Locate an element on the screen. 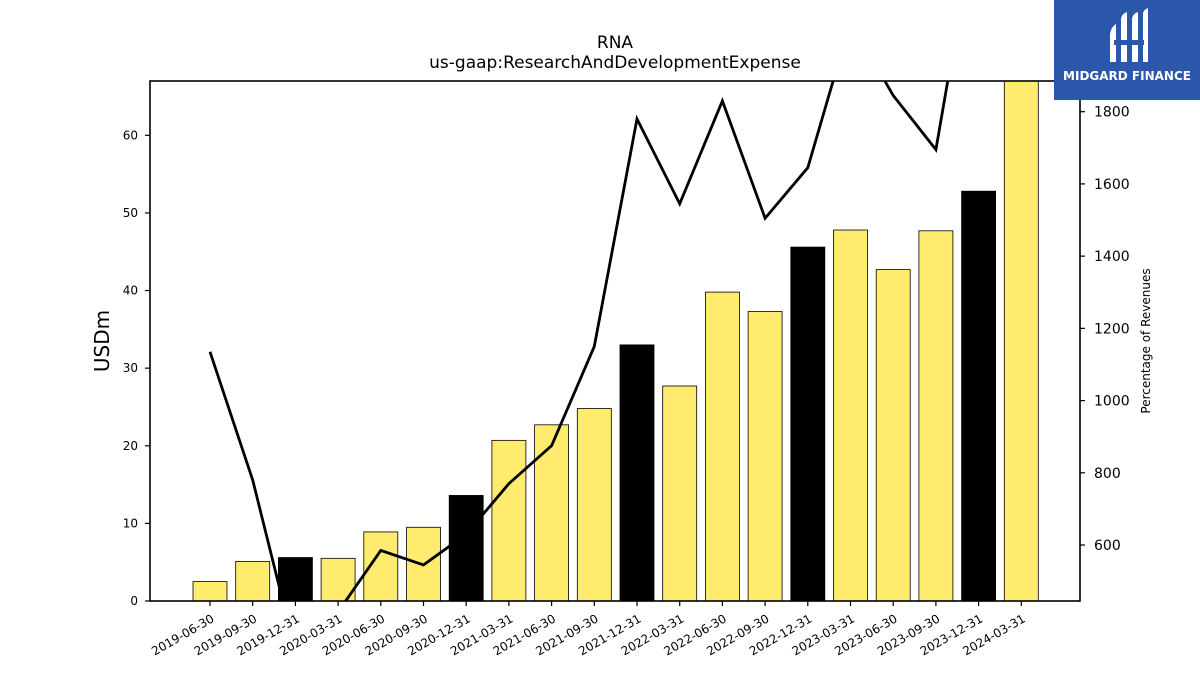  y2-tick-label: 600 is located at coordinates (1107, 546).